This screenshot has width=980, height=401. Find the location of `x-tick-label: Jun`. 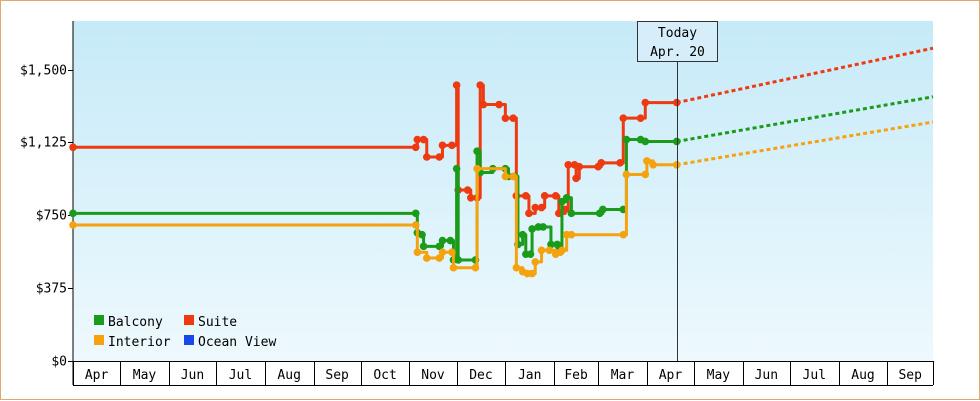

x-tick-label: Jun is located at coordinates (192, 375).